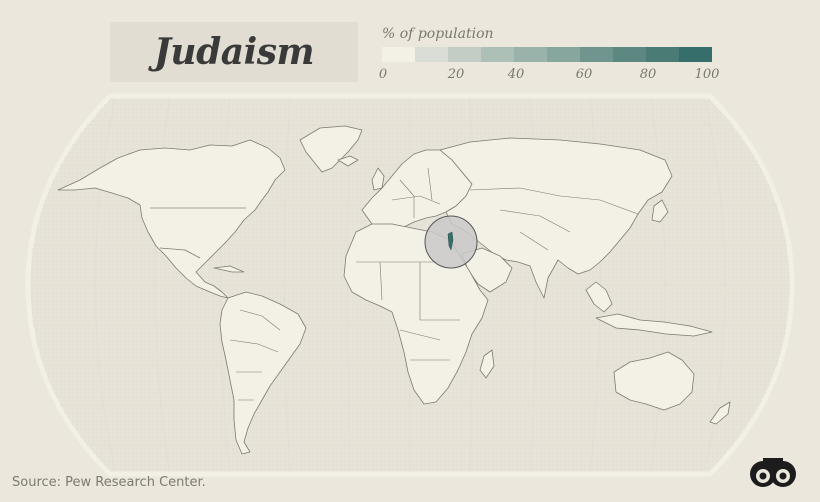  What do you see at coordinates (438, 34) in the screenshot?
I see `legend-title: % of population` at bounding box center [438, 34].